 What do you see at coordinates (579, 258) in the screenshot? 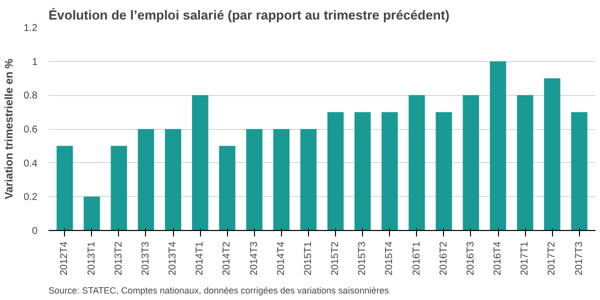
I see `x-tick-label: 2017T3` at bounding box center [579, 258].